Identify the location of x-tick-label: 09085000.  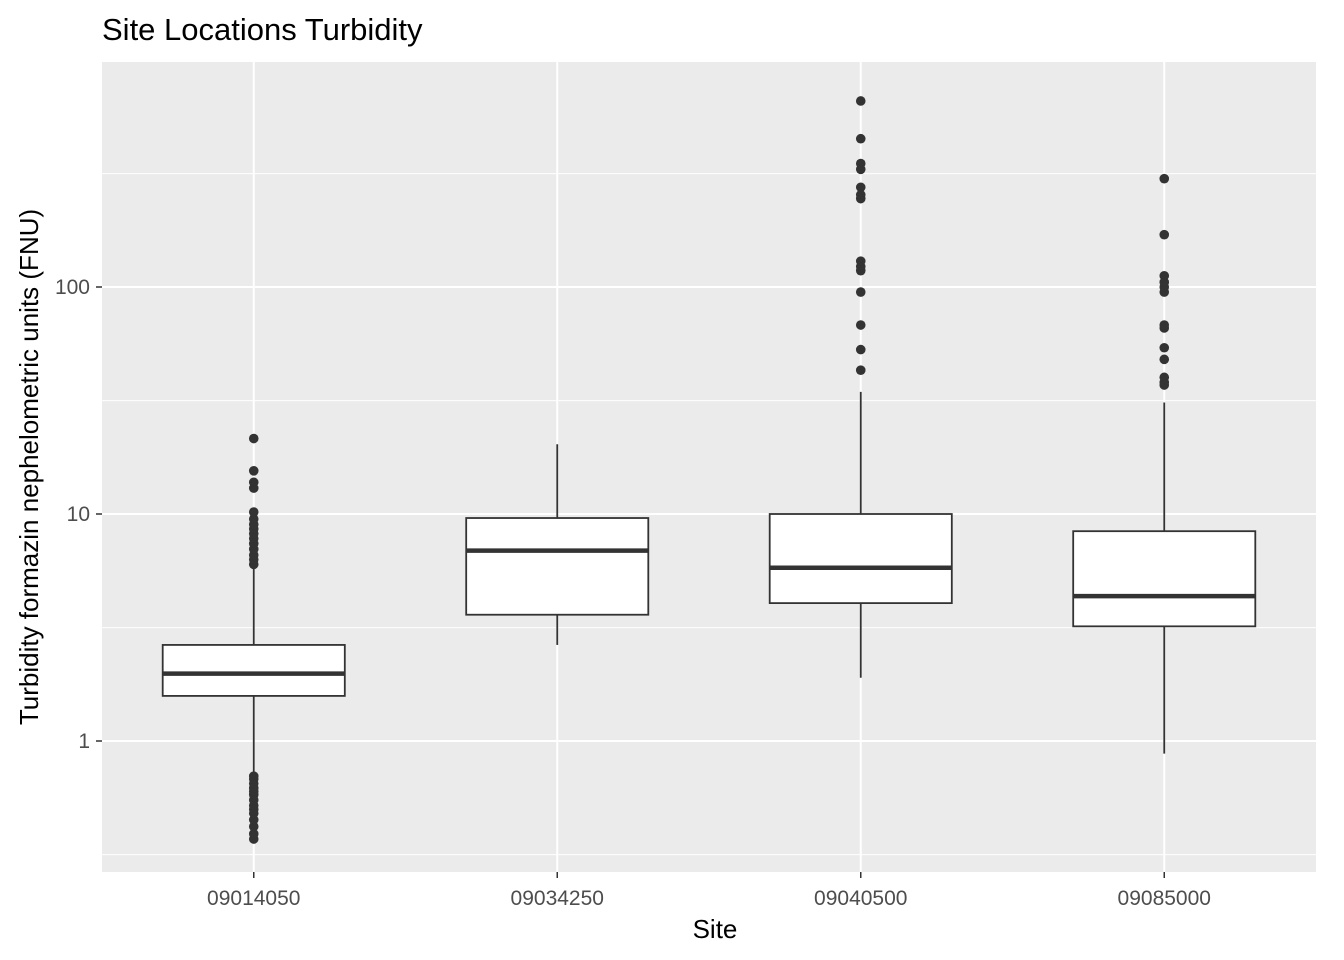
(1164, 898).